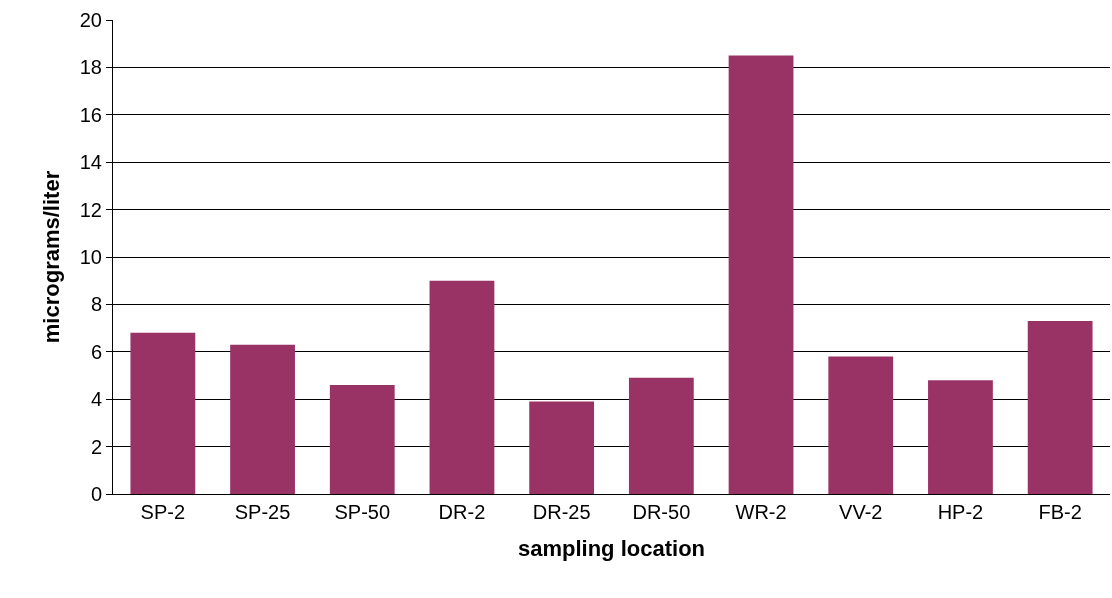  Describe the element at coordinates (262, 512) in the screenshot. I see `x-tick-label: SP-25` at that location.